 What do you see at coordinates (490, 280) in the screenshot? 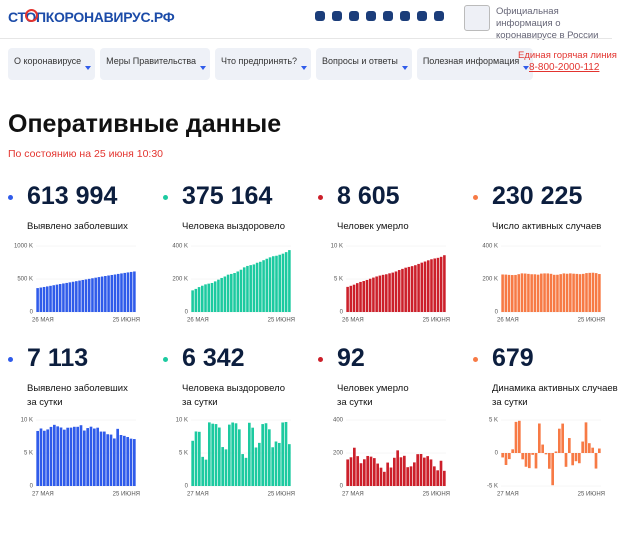
I see `y-tick-label: 200 K` at bounding box center [490, 280].